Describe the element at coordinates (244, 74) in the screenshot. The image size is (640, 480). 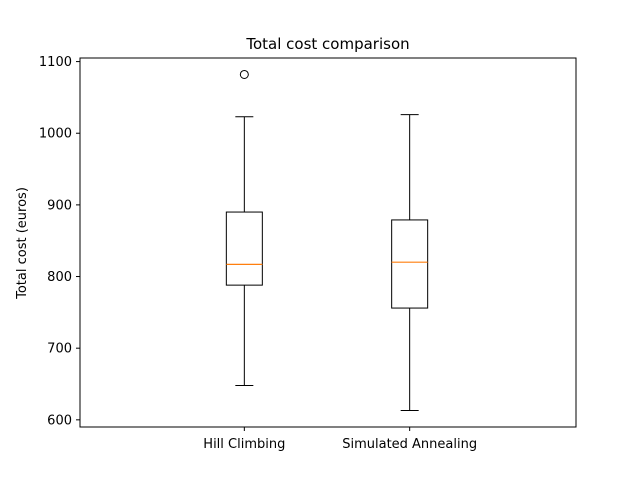
I see `outlier-point` at that location.